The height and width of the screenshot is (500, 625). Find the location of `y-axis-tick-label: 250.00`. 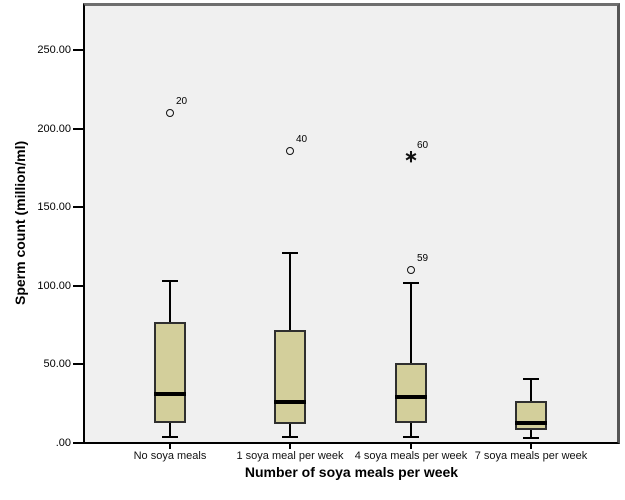

y-axis-tick-label: 250.00 is located at coordinates (54, 50).